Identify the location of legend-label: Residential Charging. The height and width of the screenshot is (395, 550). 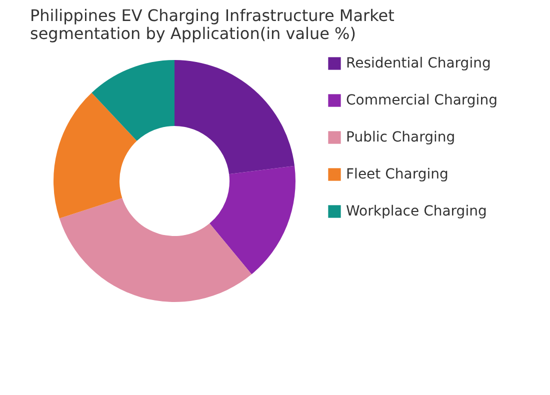
(418, 64).